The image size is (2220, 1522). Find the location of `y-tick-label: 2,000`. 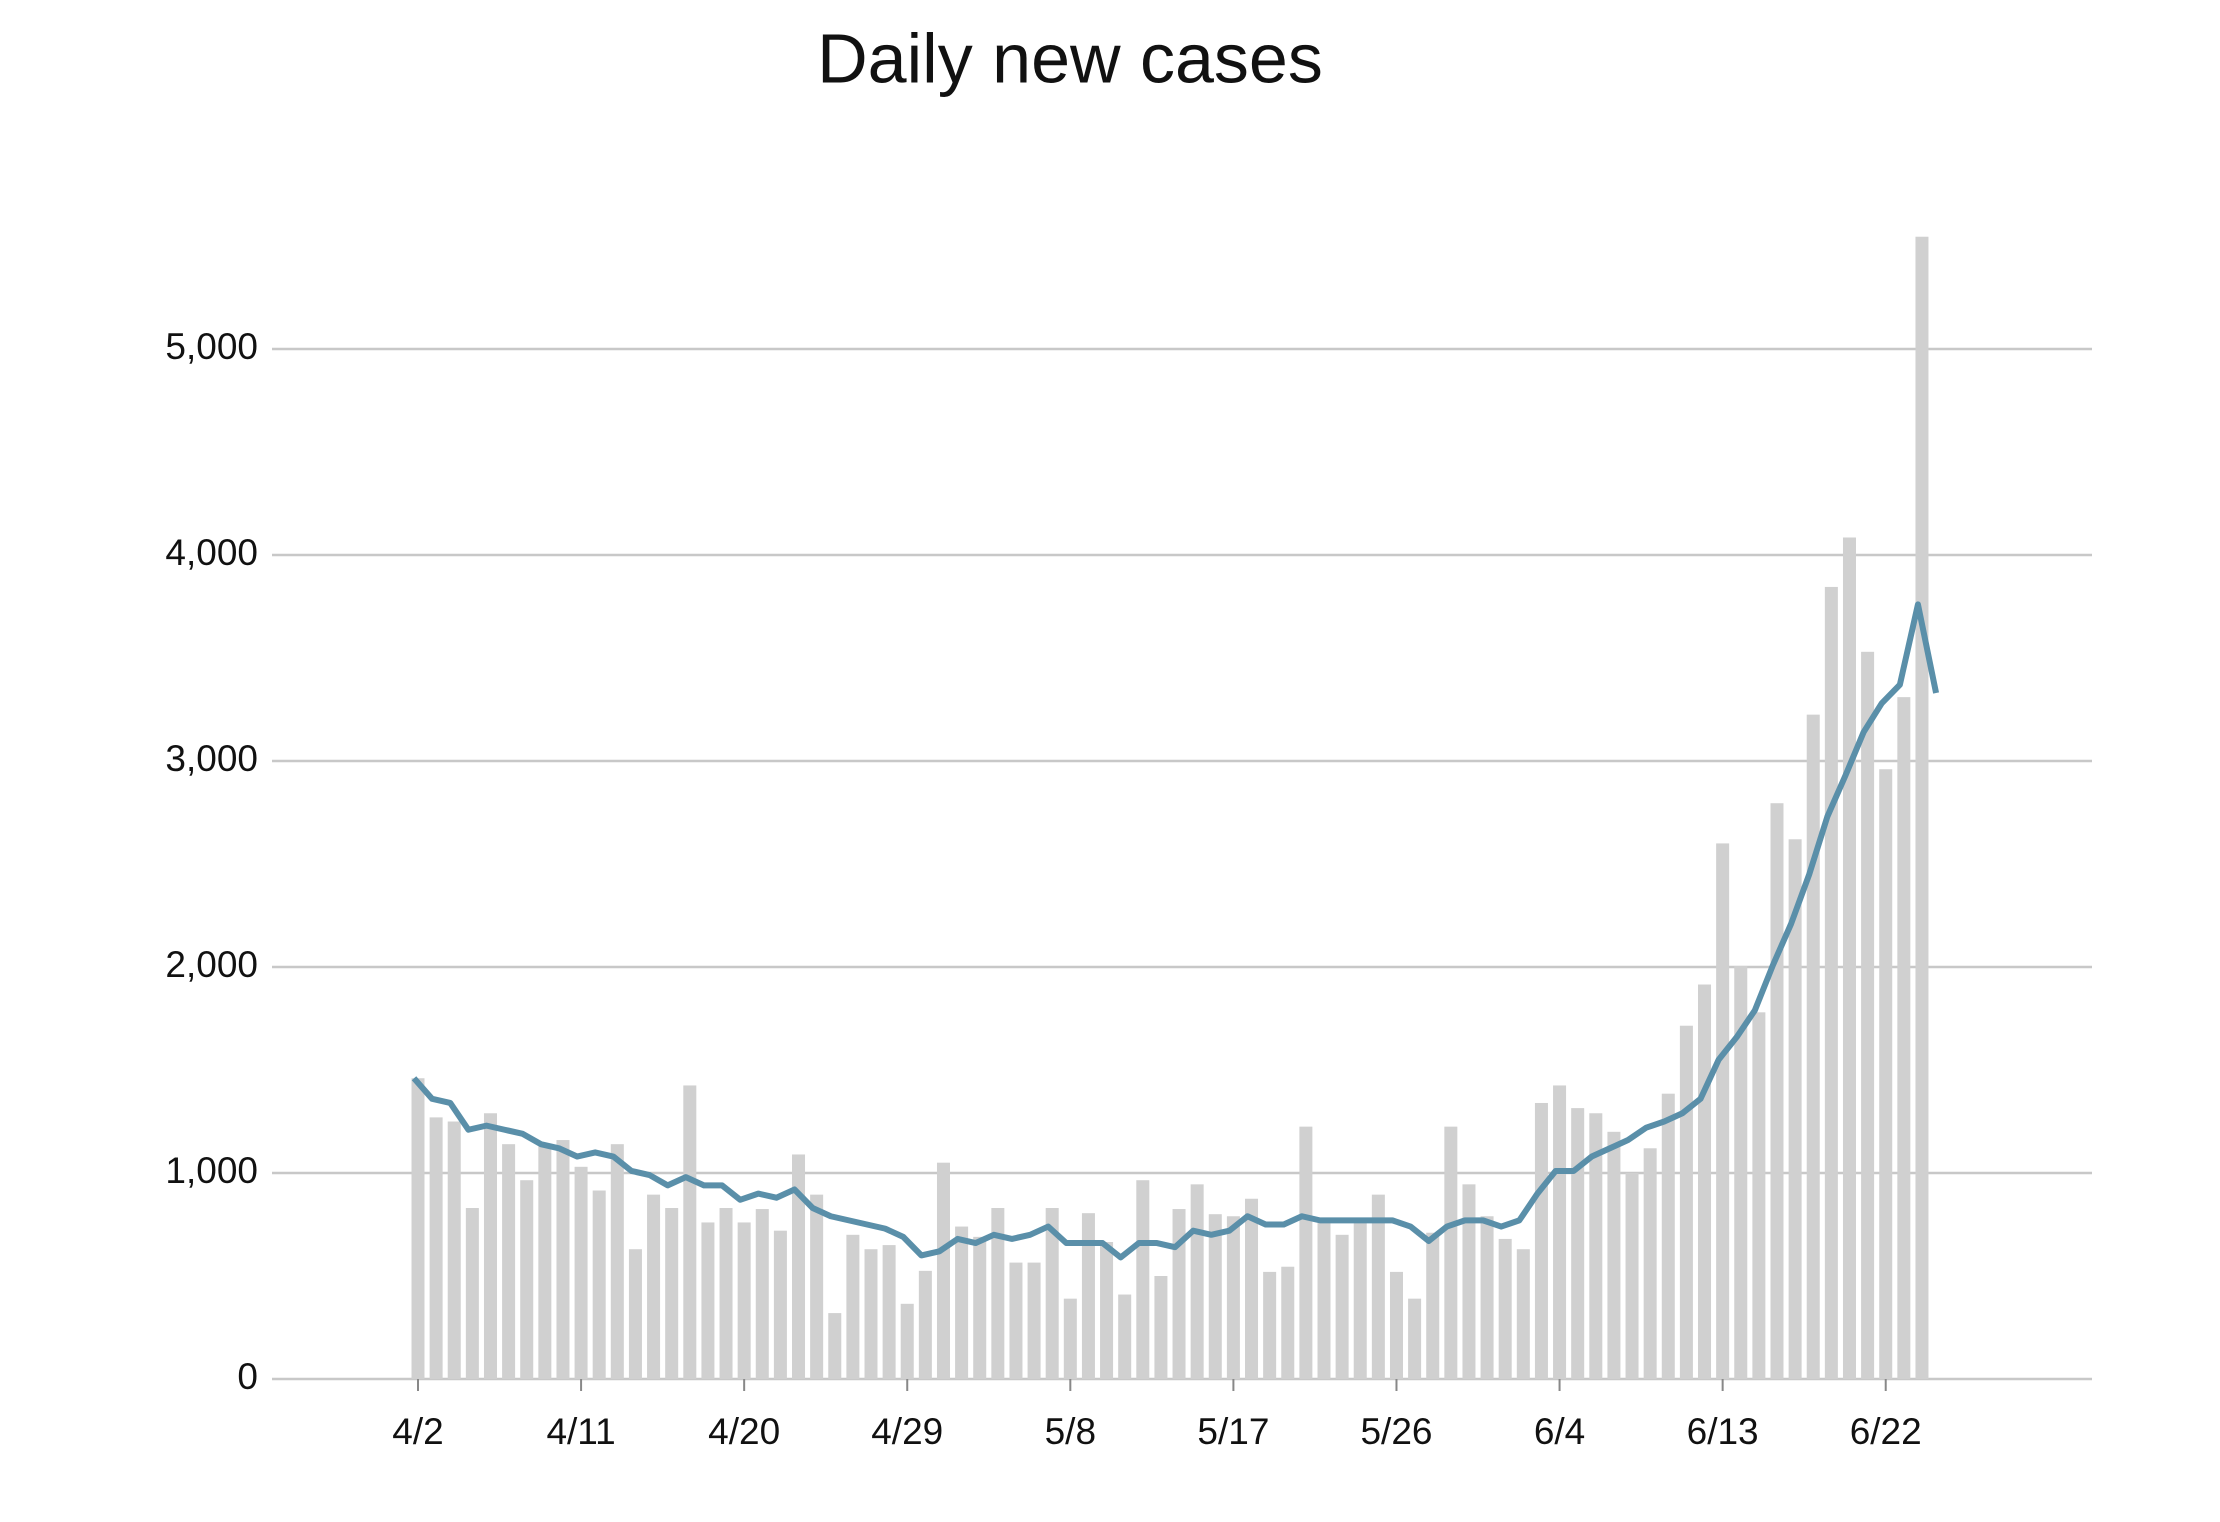

y-tick-label: 2,000 is located at coordinates (211, 964).